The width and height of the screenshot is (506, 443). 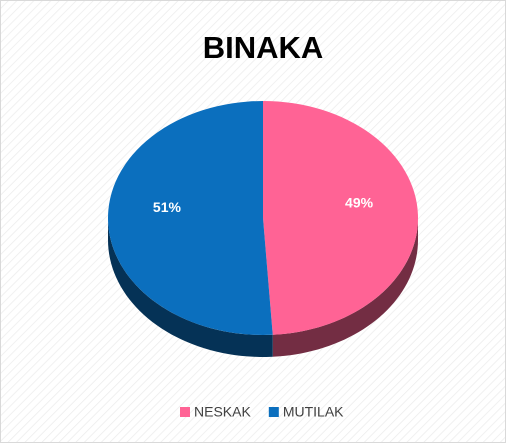 I want to click on legend-label: NESKAK, so click(x=222, y=412).